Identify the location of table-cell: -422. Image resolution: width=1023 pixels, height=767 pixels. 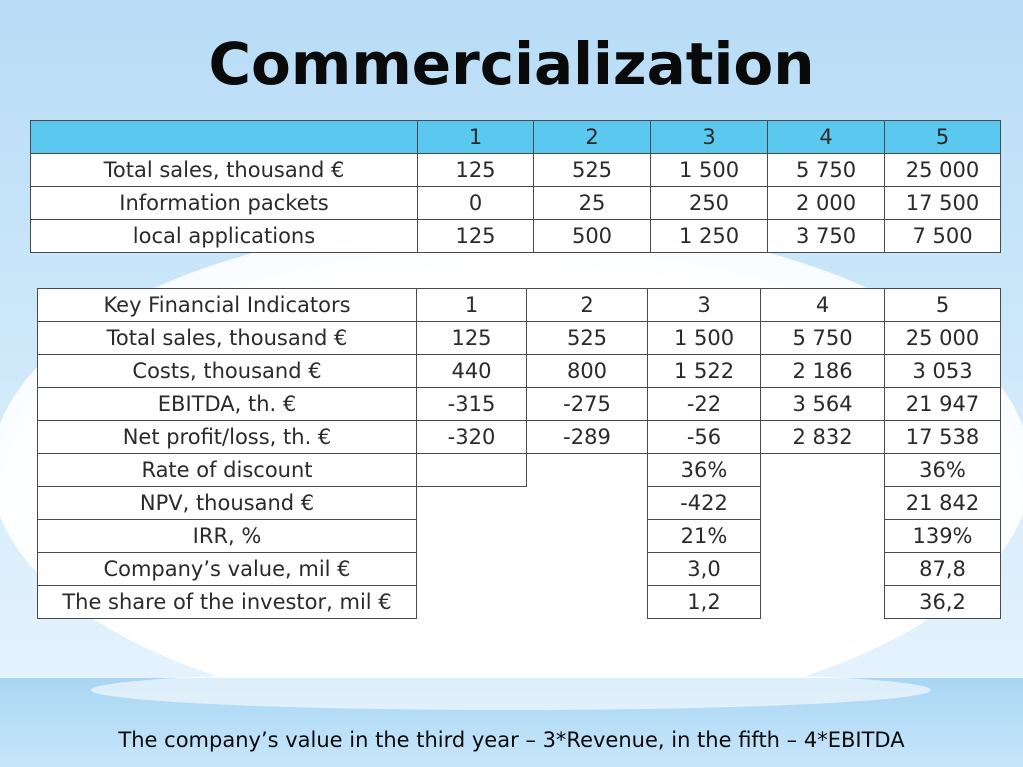
(704, 503).